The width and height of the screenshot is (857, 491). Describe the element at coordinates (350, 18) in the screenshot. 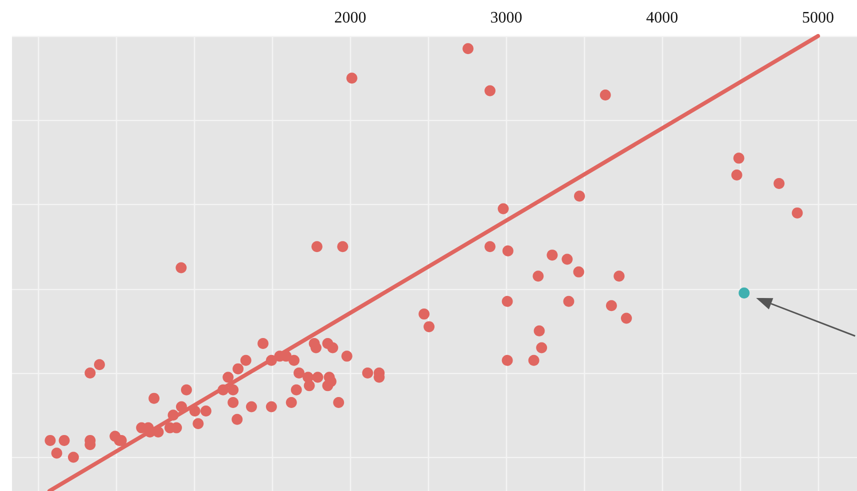

I see `x-tick-label: 2000` at that location.